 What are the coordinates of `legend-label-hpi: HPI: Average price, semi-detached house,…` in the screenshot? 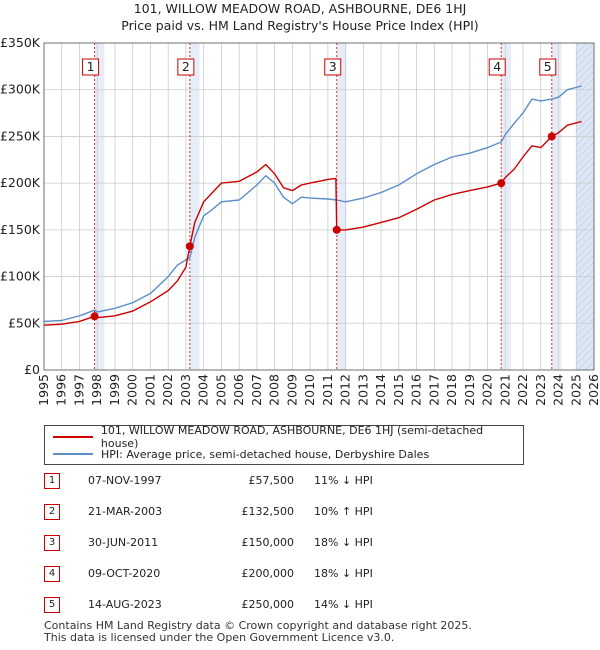 It's located at (265, 454).